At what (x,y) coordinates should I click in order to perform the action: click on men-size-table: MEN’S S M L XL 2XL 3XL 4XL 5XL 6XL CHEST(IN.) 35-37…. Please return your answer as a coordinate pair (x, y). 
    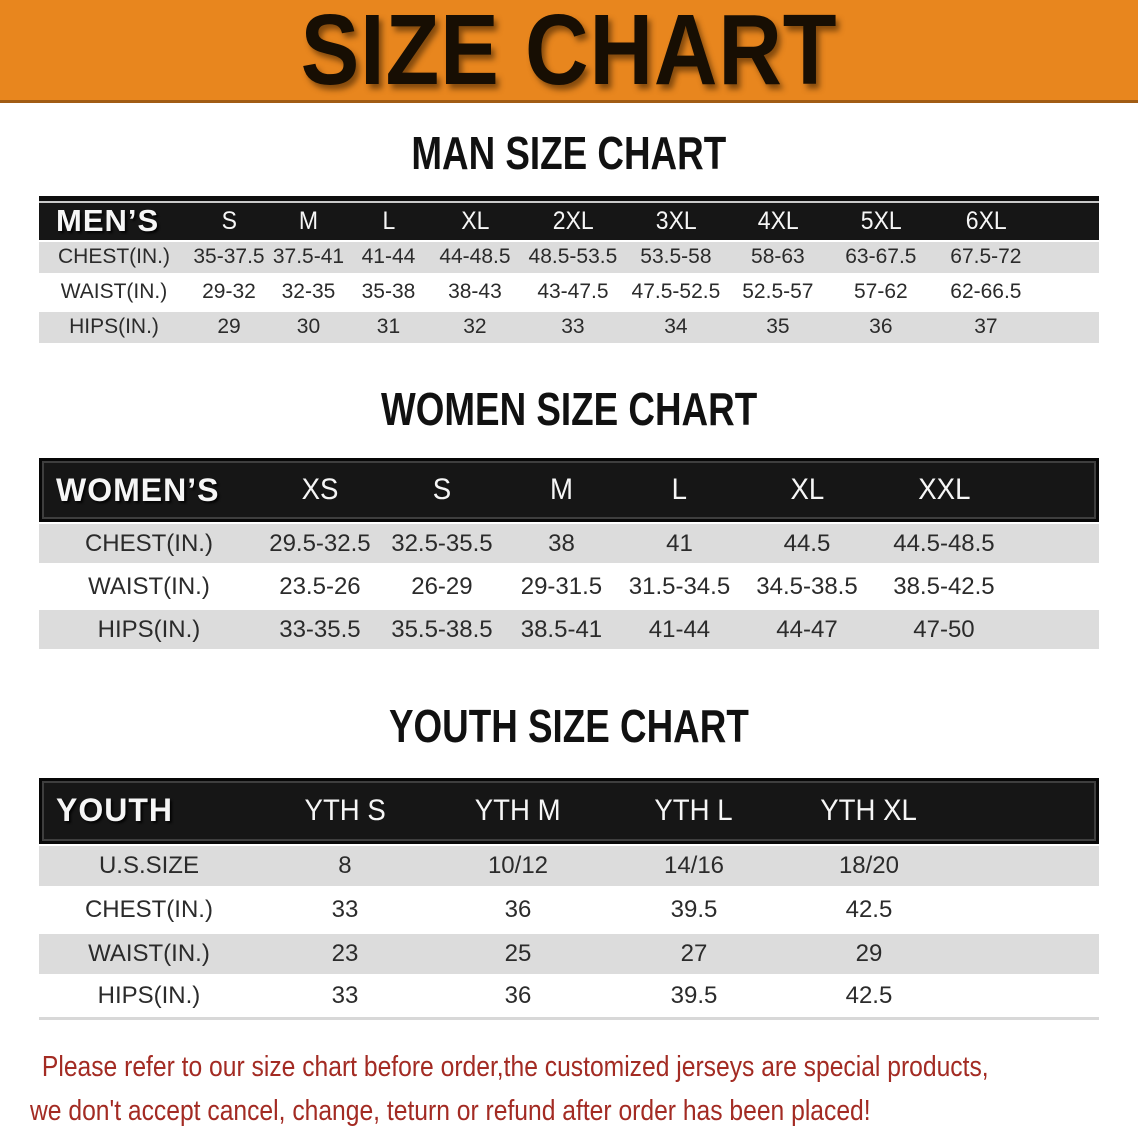
    Looking at the image, I should click on (569, 270).